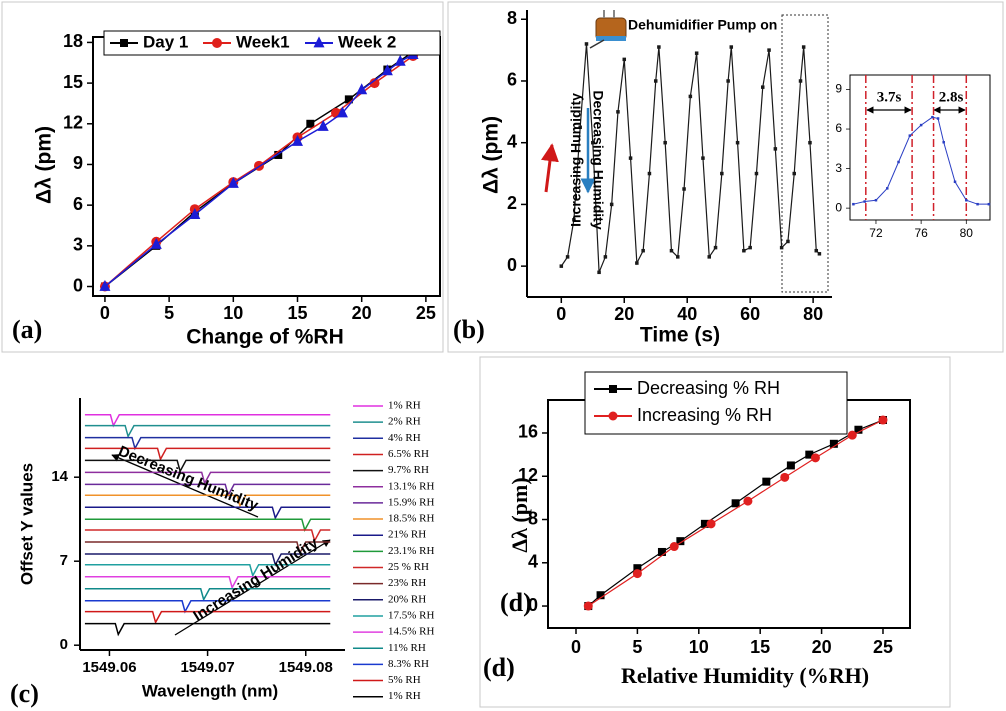 The width and height of the screenshot is (1006, 711). Describe the element at coordinates (408, 470) in the screenshot. I see `legend-label: 9.7% RH` at that location.